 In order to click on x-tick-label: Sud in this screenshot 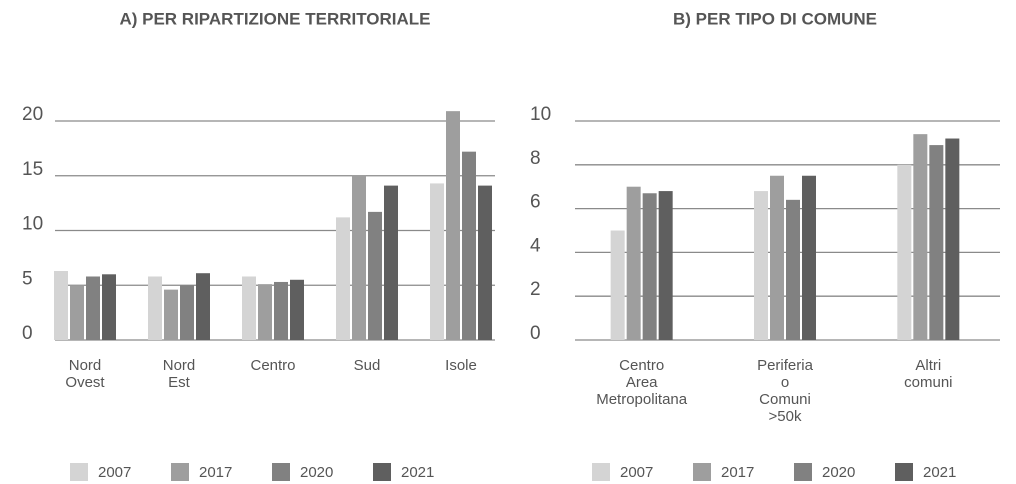, I will do `click(367, 365)`.